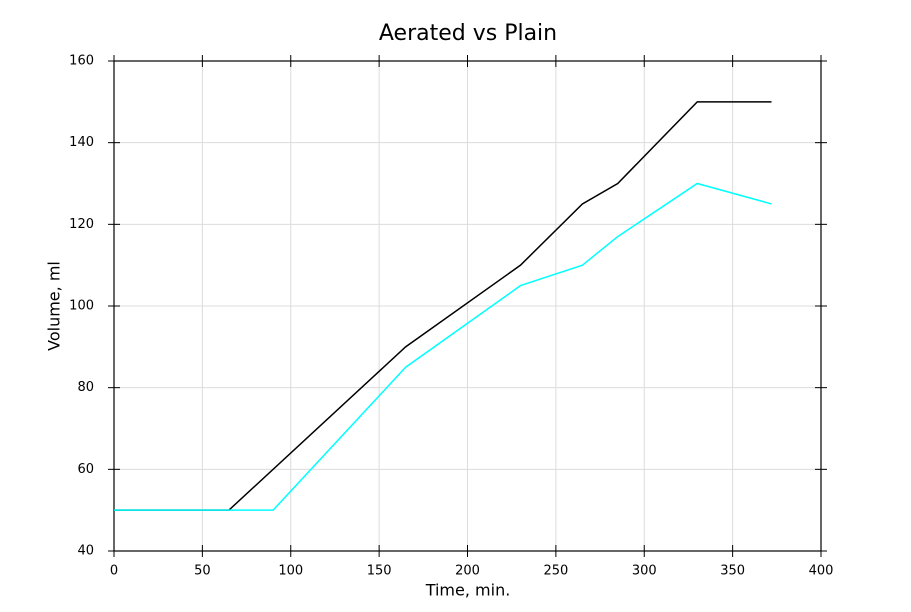 This screenshot has width=911, height=612. Describe the element at coordinates (81, 224) in the screenshot. I see `y-tick-label: 120` at that location.